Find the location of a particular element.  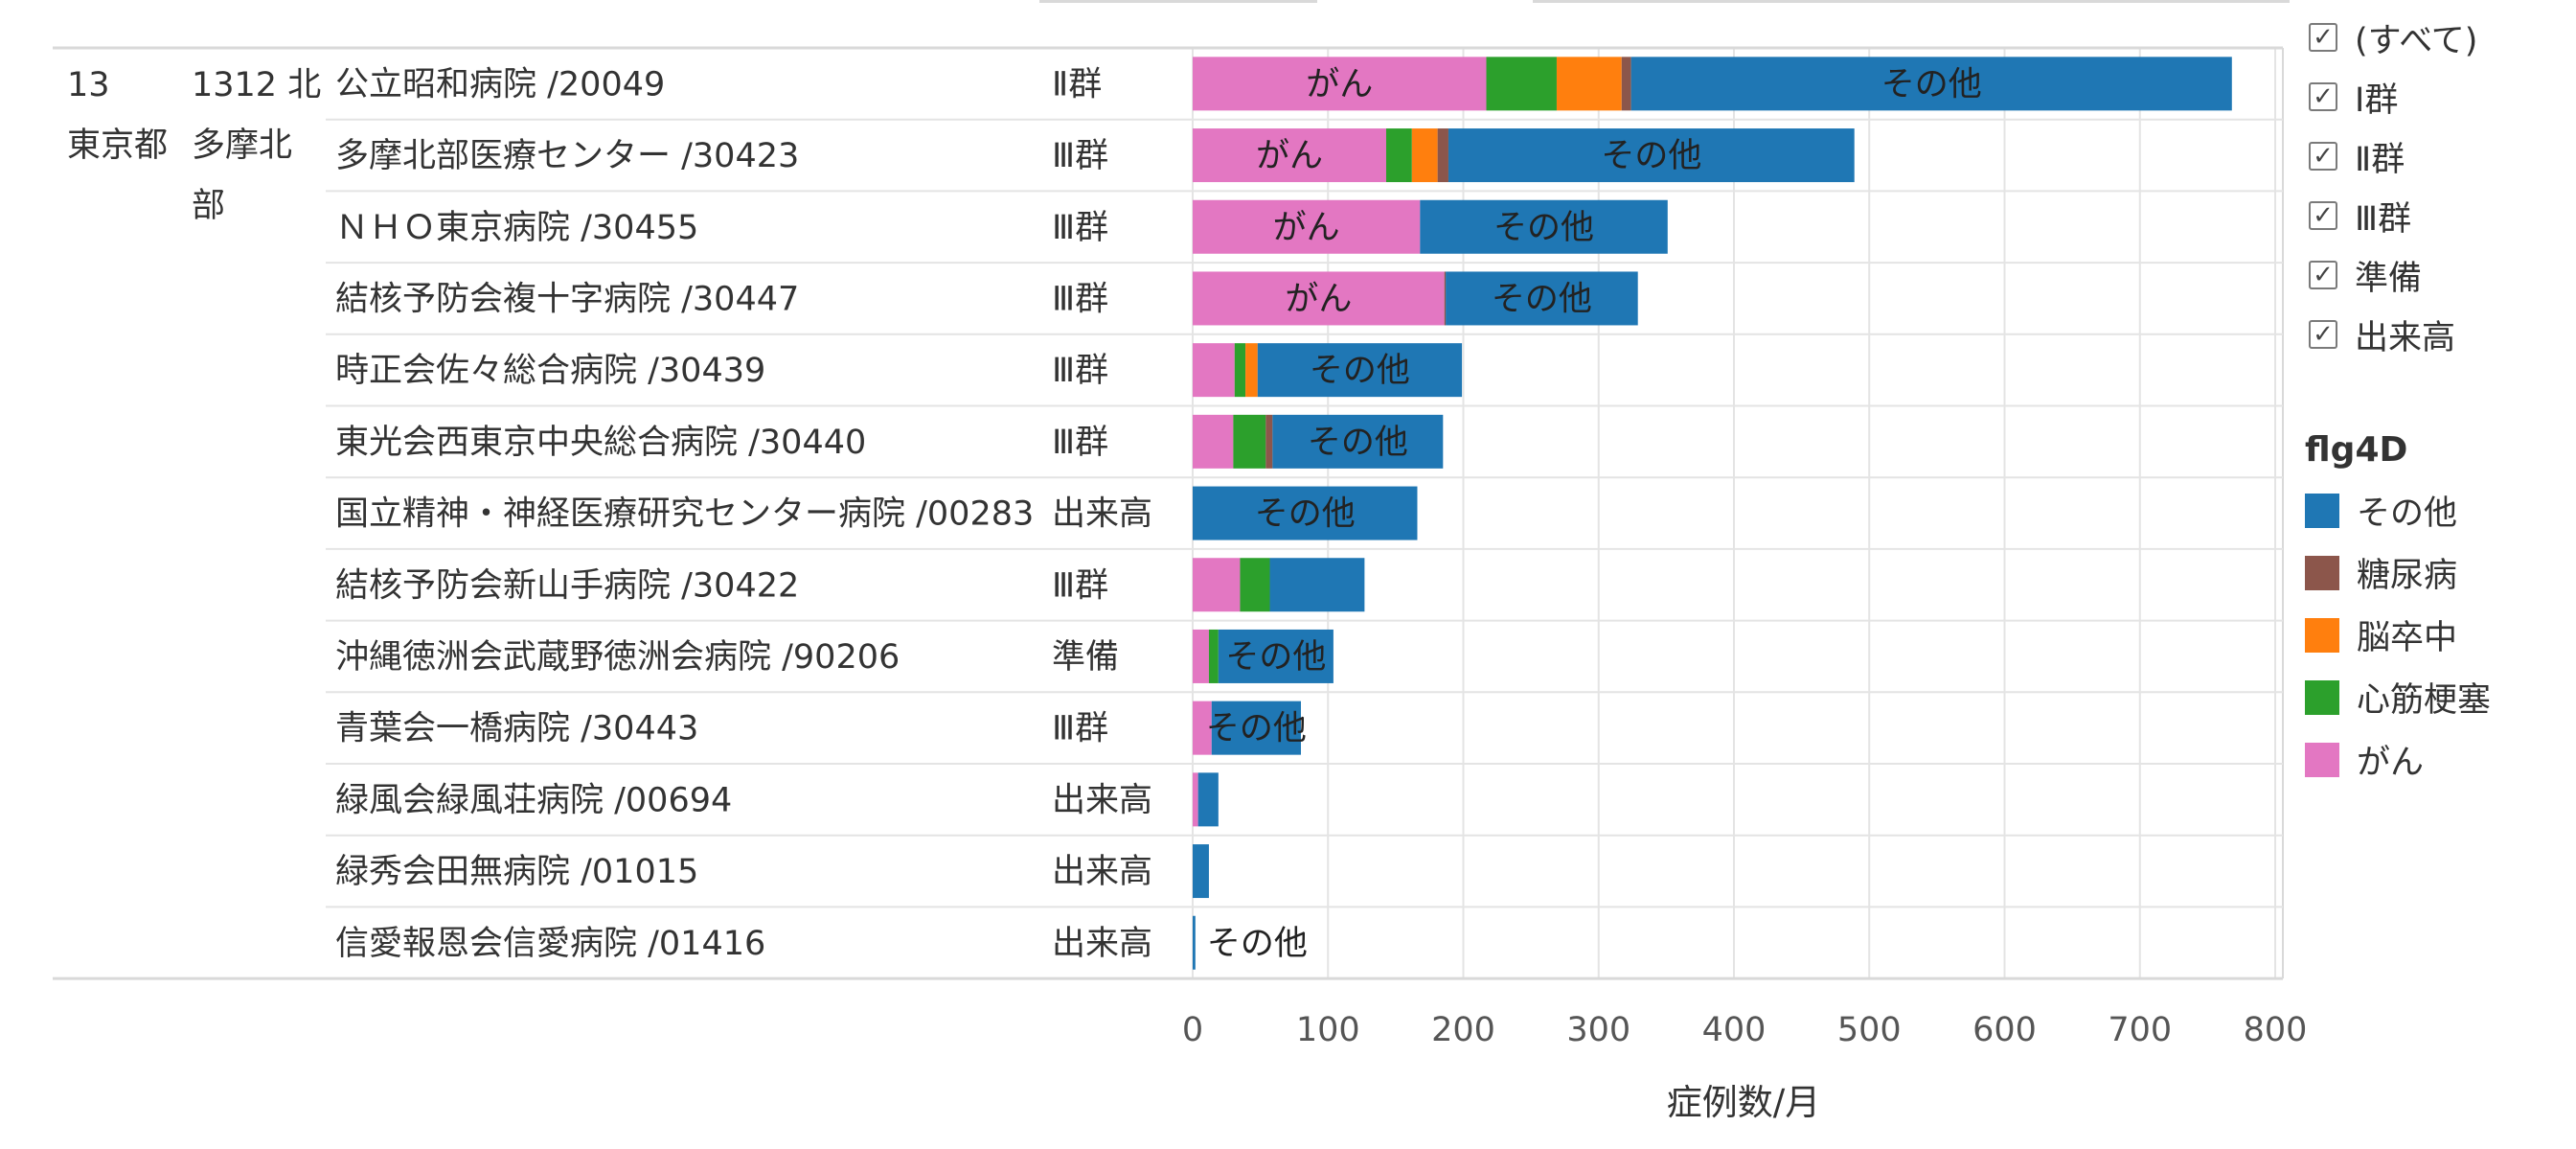

x-axis-title: 症例数/月 is located at coordinates (1743, 1102).